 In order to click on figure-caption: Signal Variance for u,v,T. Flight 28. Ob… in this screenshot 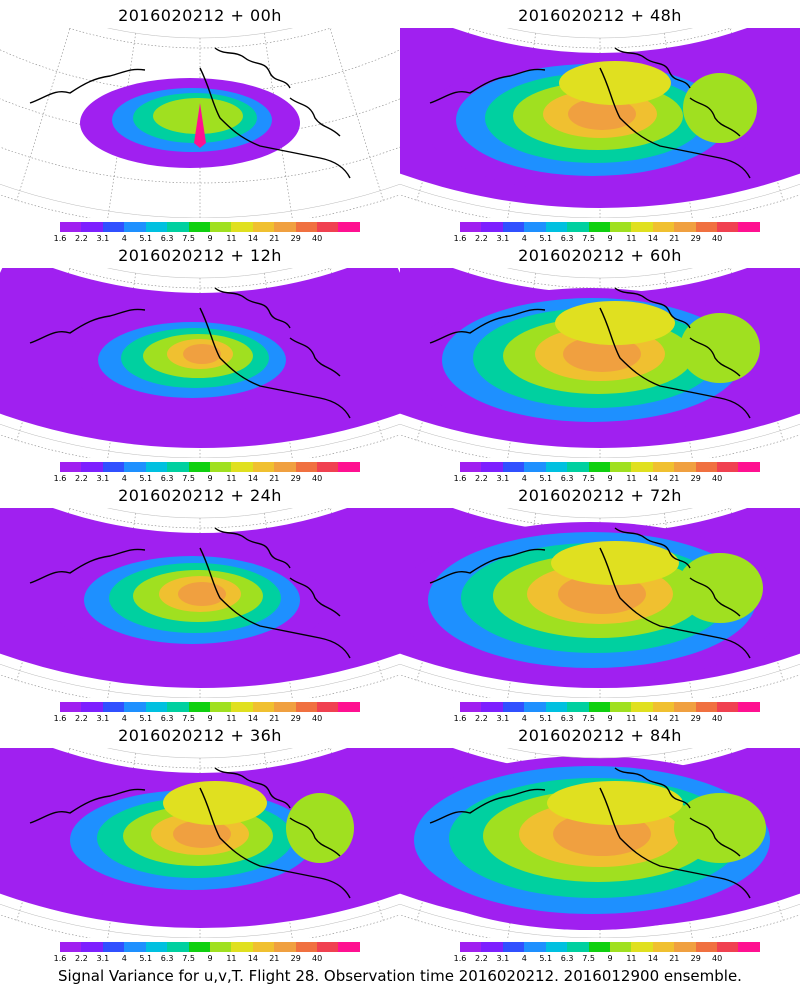, I will do `click(400, 976)`.